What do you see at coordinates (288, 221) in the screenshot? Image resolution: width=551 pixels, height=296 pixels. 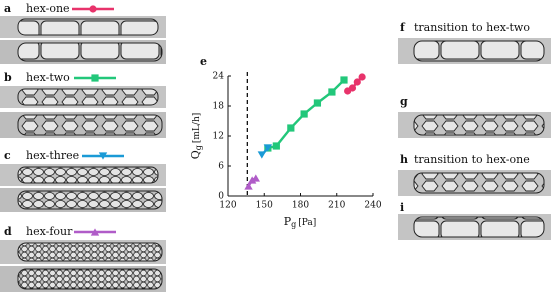 I see `x-label-symbol: P` at bounding box center [288, 221].